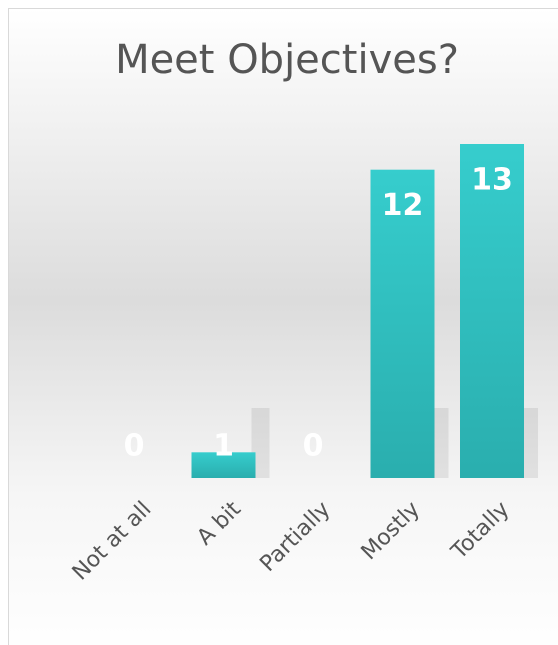  I want to click on data-label: 13, so click(492, 180).